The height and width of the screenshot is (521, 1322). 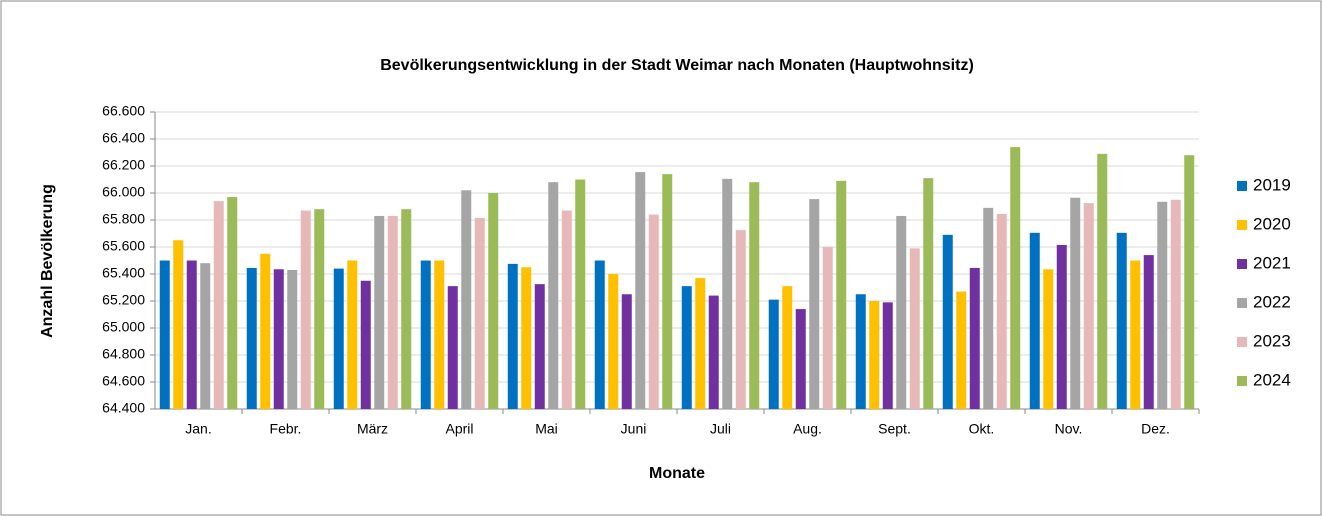 I want to click on y-tick-label: 66.000, so click(x=123, y=192).